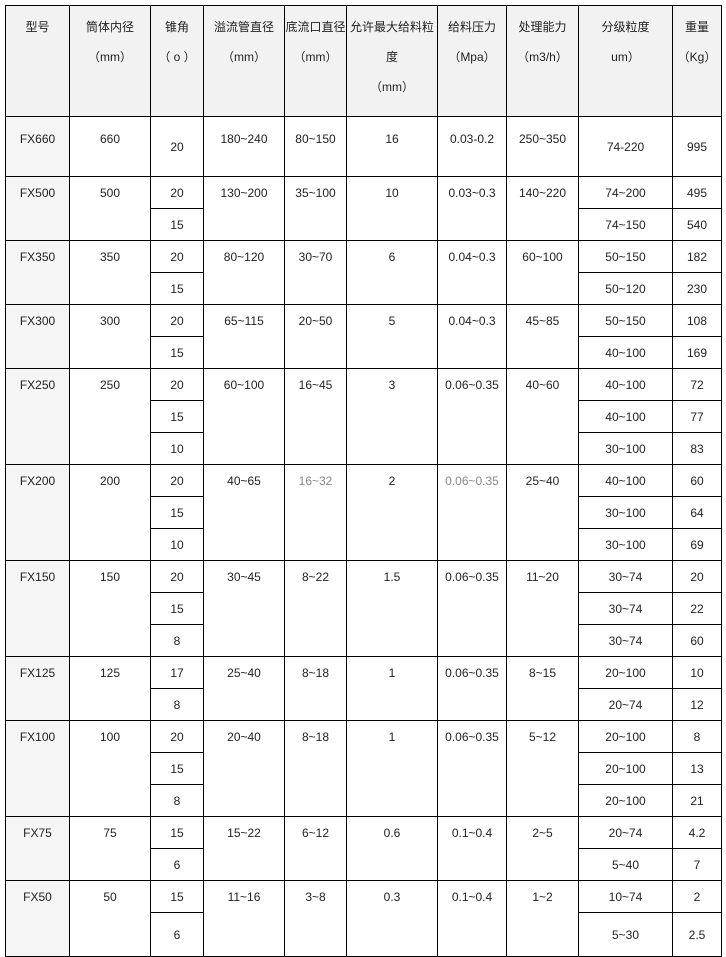 The height and width of the screenshot is (957, 726). Describe the element at coordinates (697, 800) in the screenshot. I see `weight-cell: 21` at that location.